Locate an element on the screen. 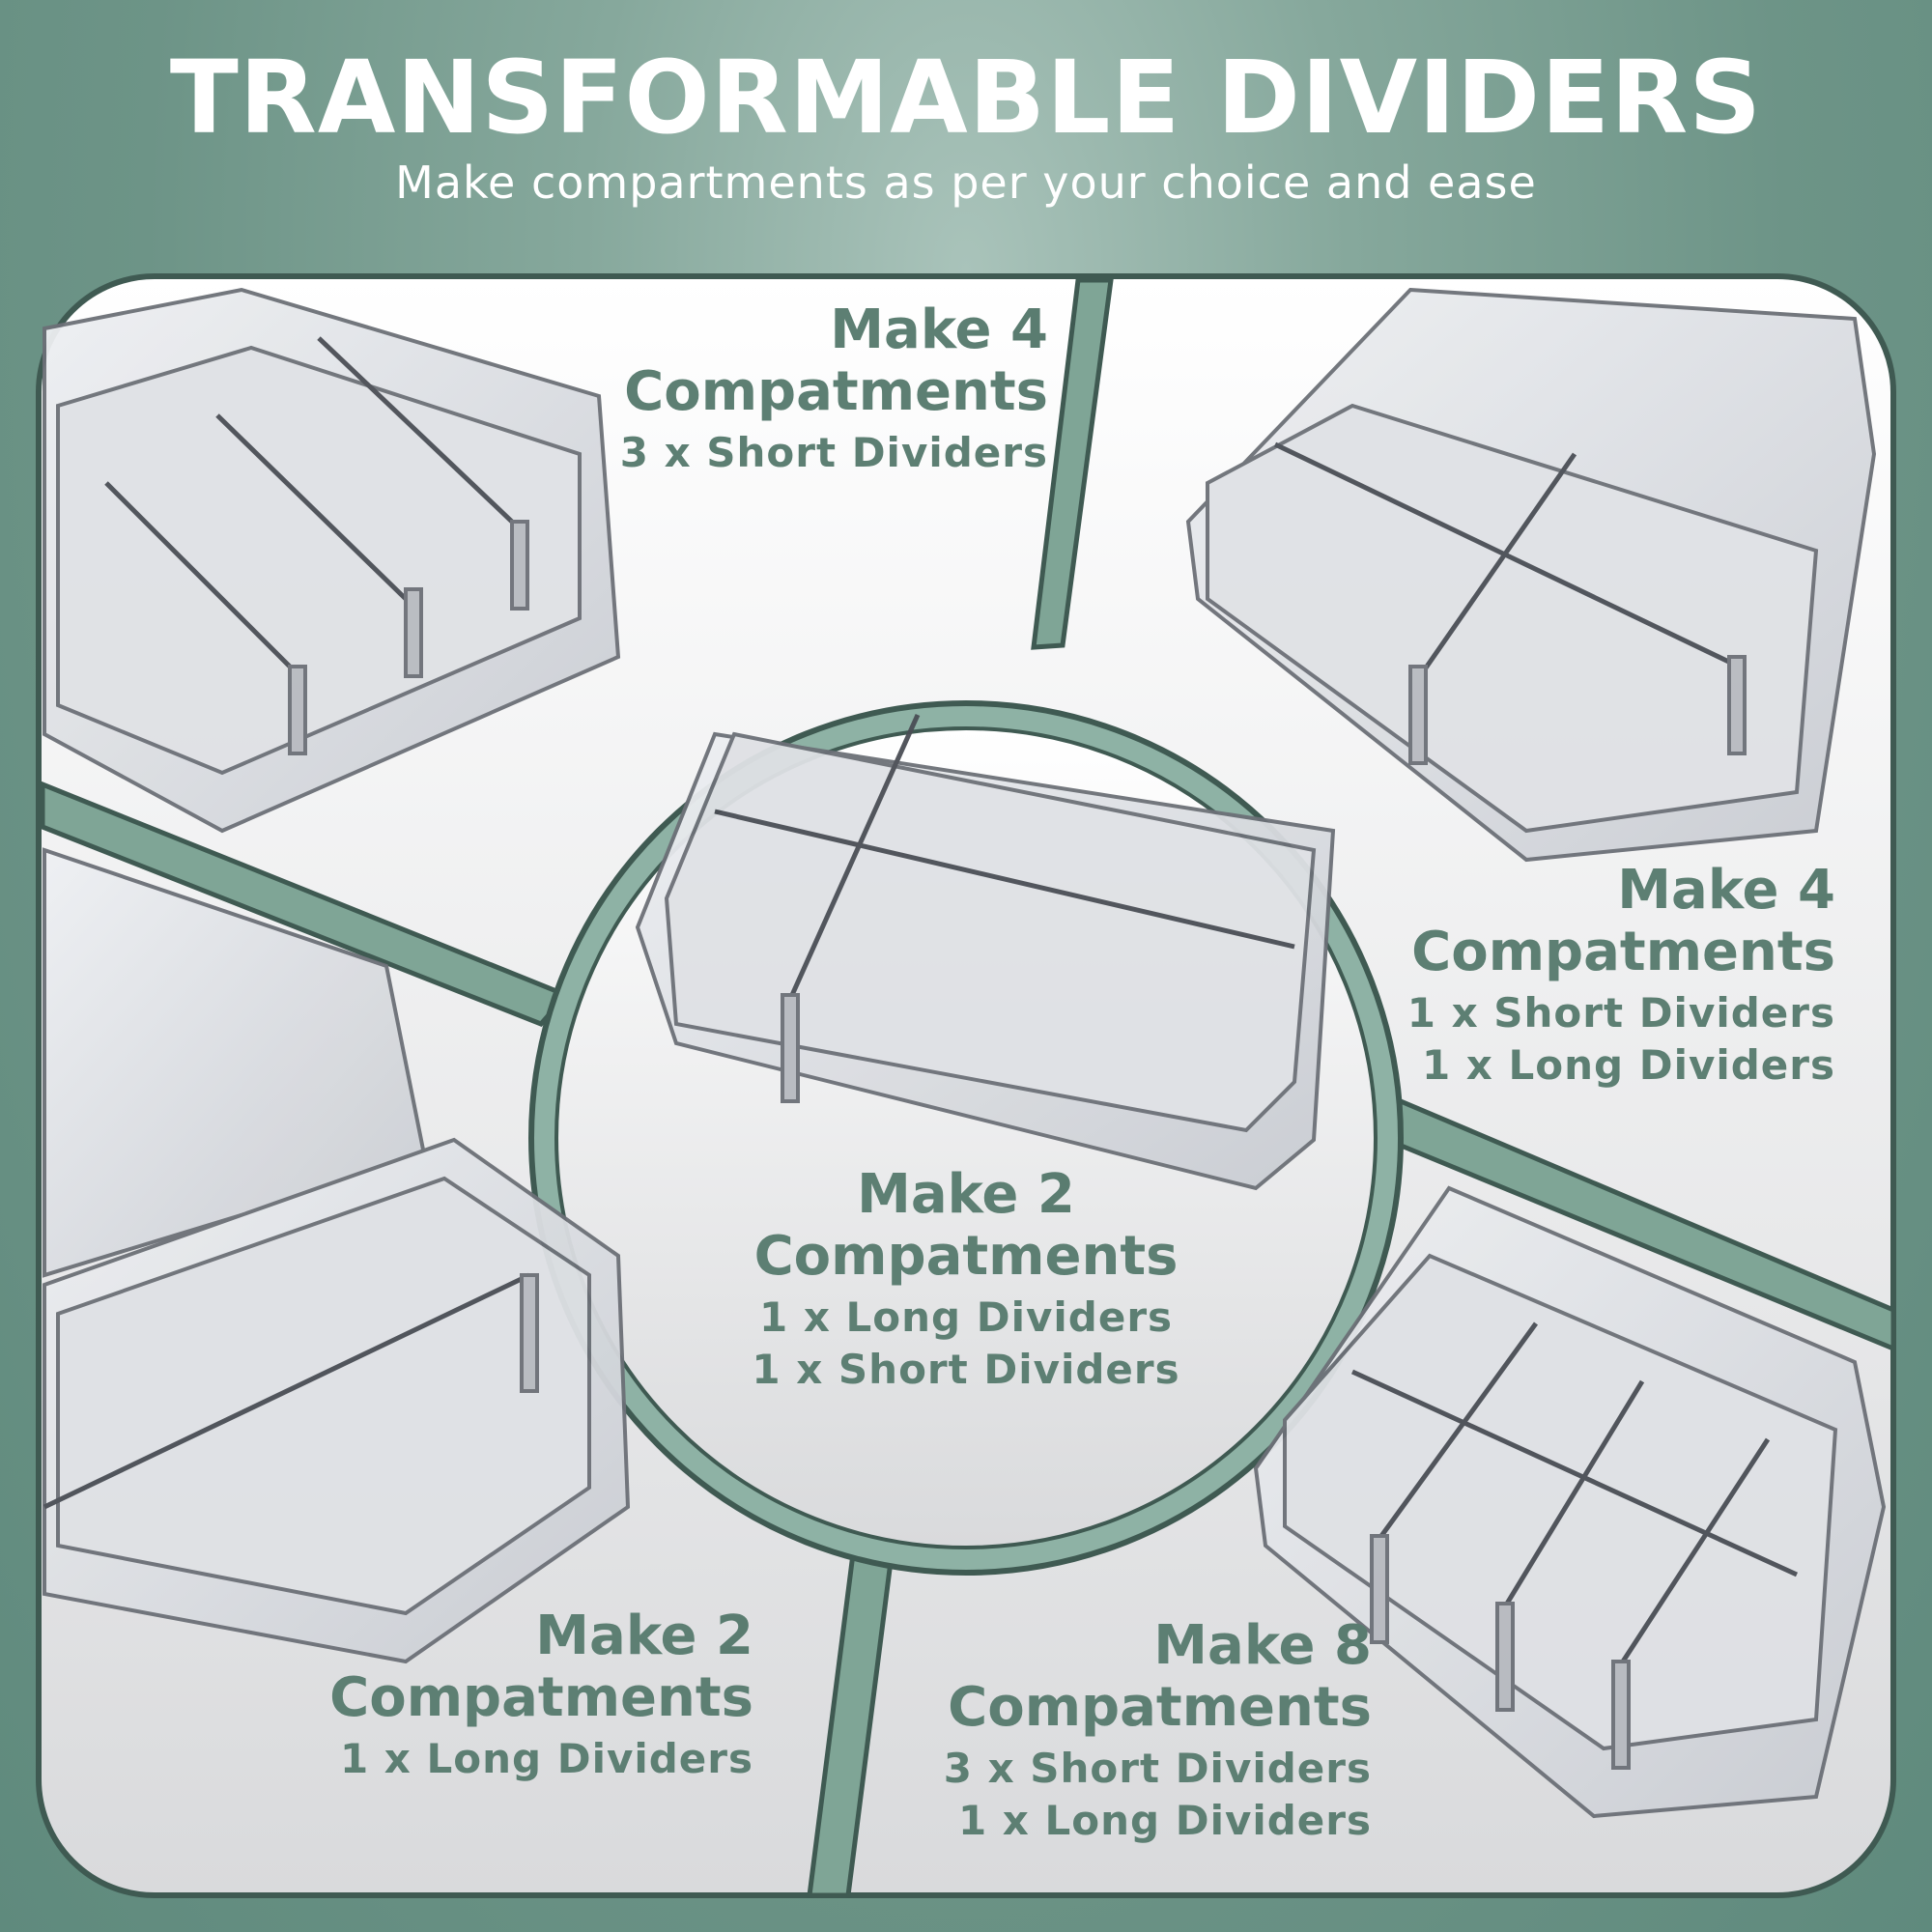 The width and height of the screenshot is (1932, 1932). compartment-count: 8 is located at coordinates (1353, 1645).